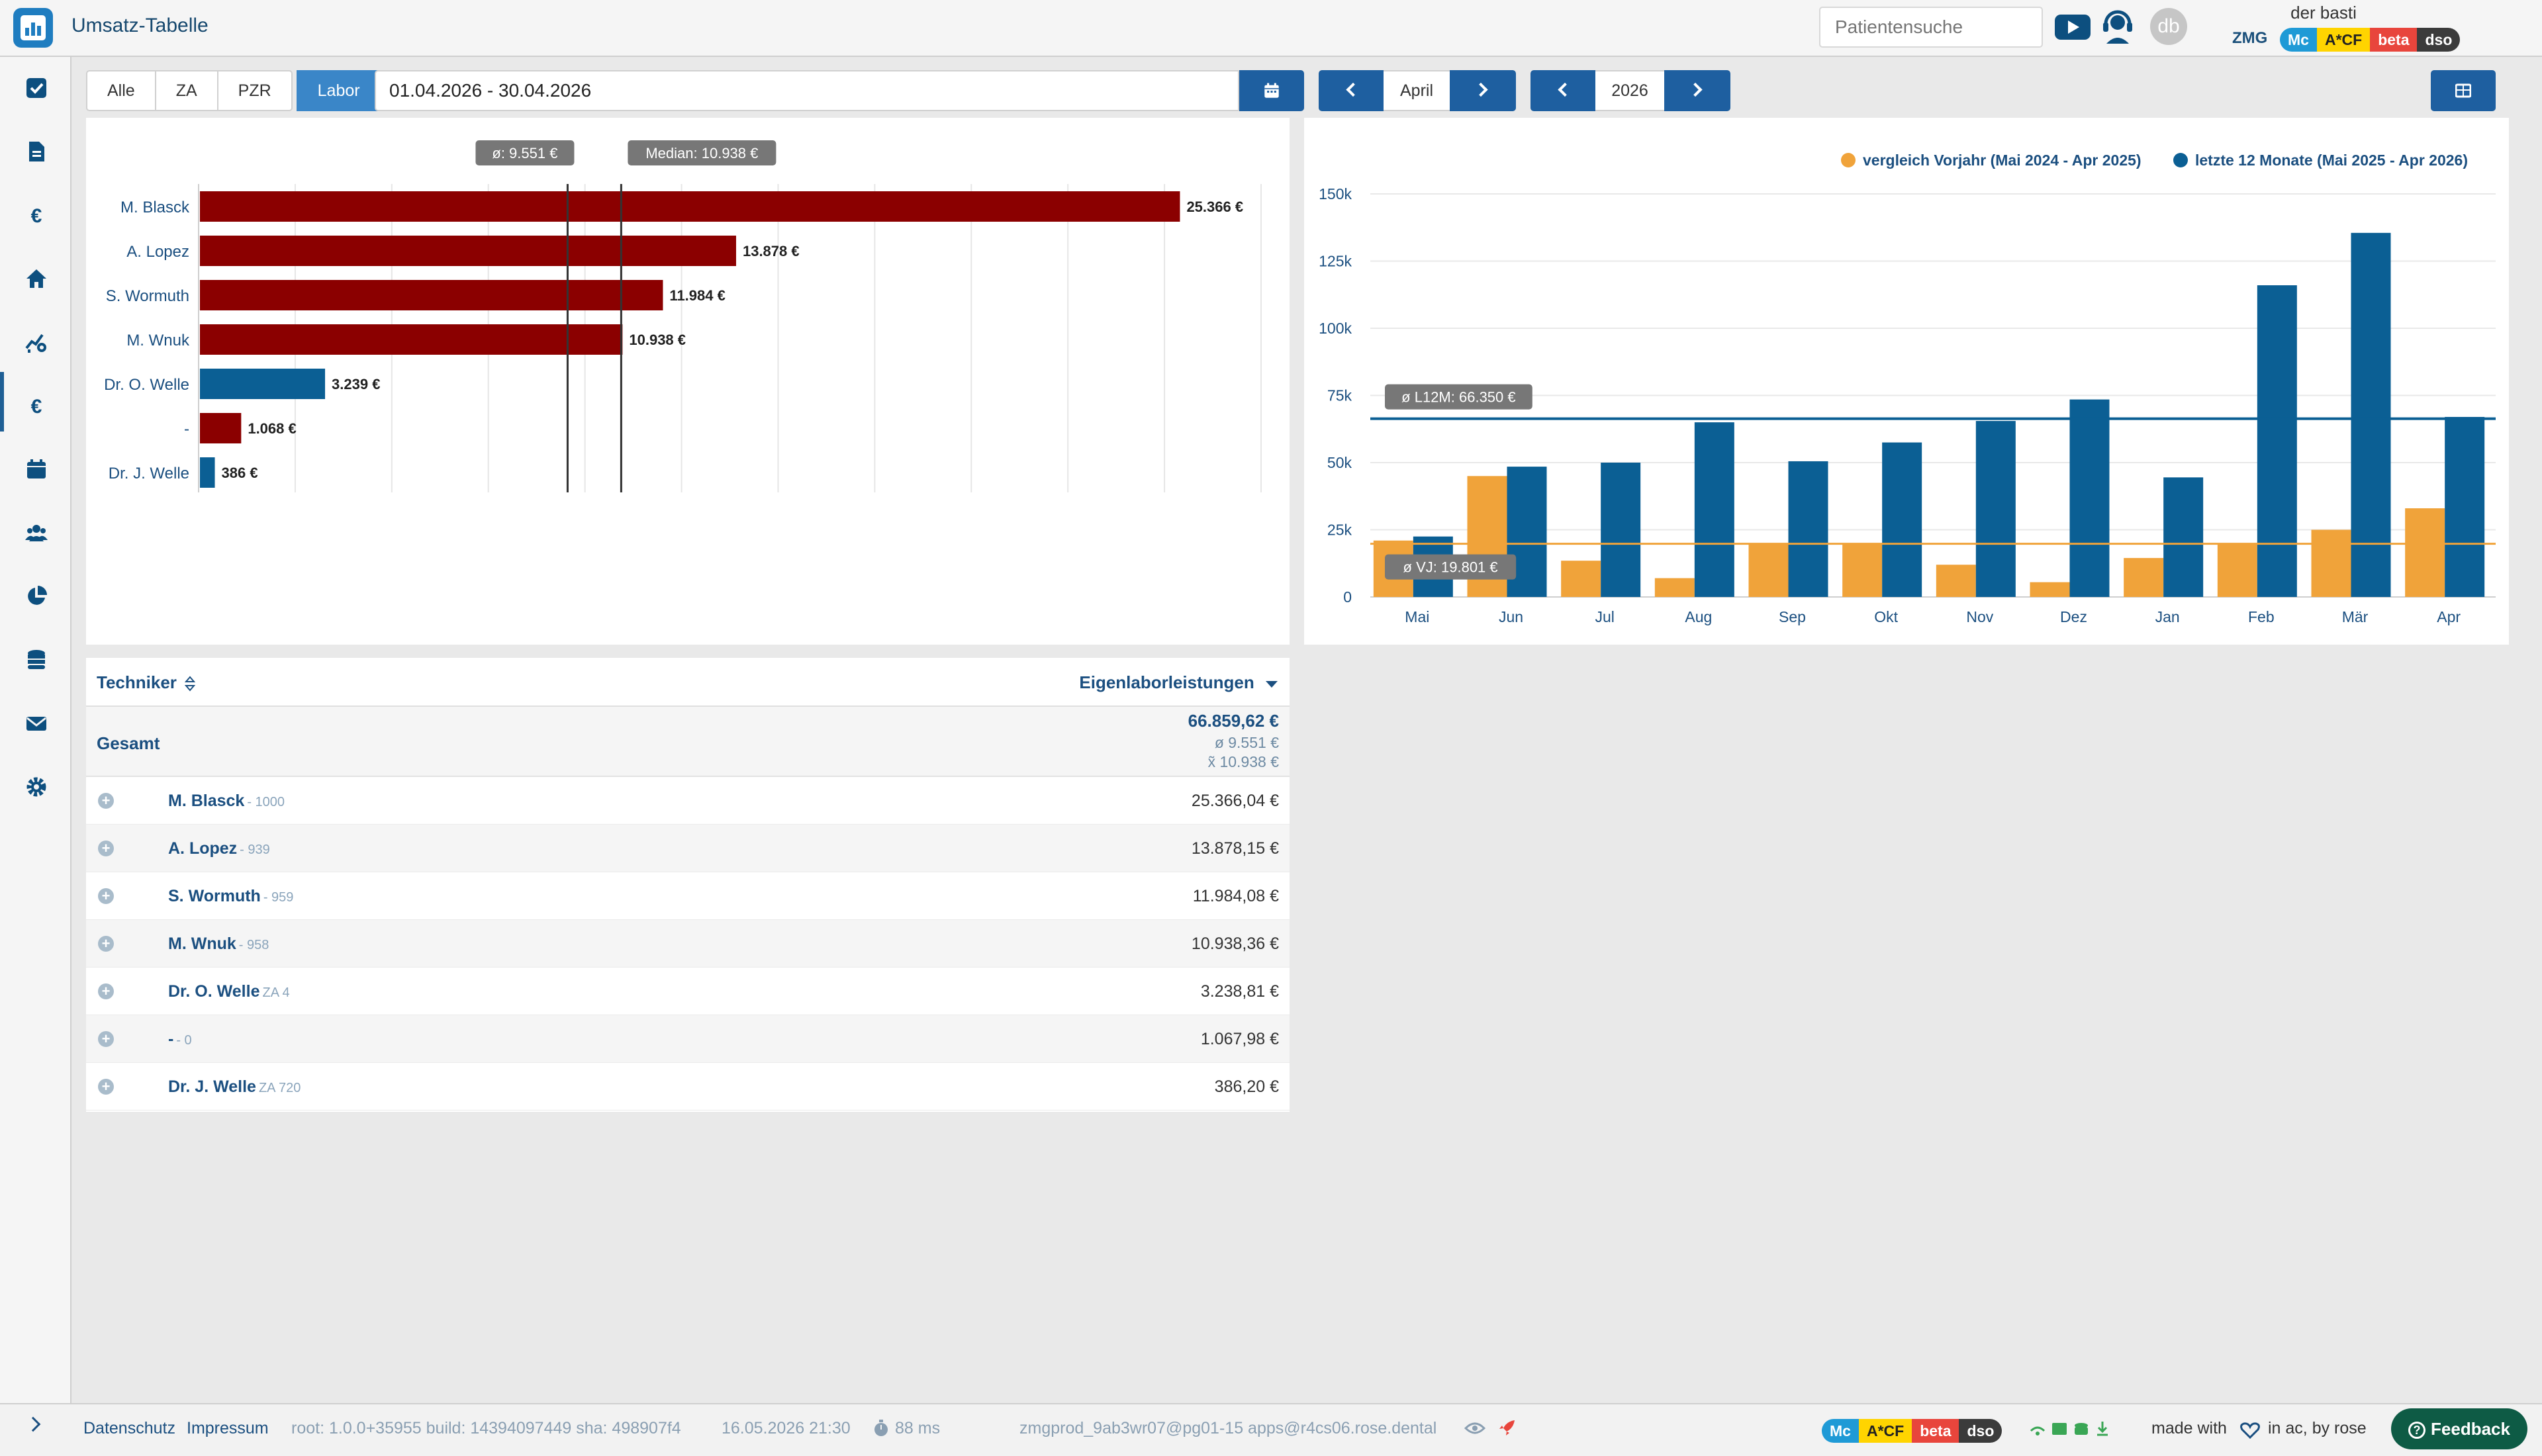 This screenshot has width=2542, height=1456. What do you see at coordinates (1507, 1427) in the screenshot?
I see `rocket-icon` at bounding box center [1507, 1427].